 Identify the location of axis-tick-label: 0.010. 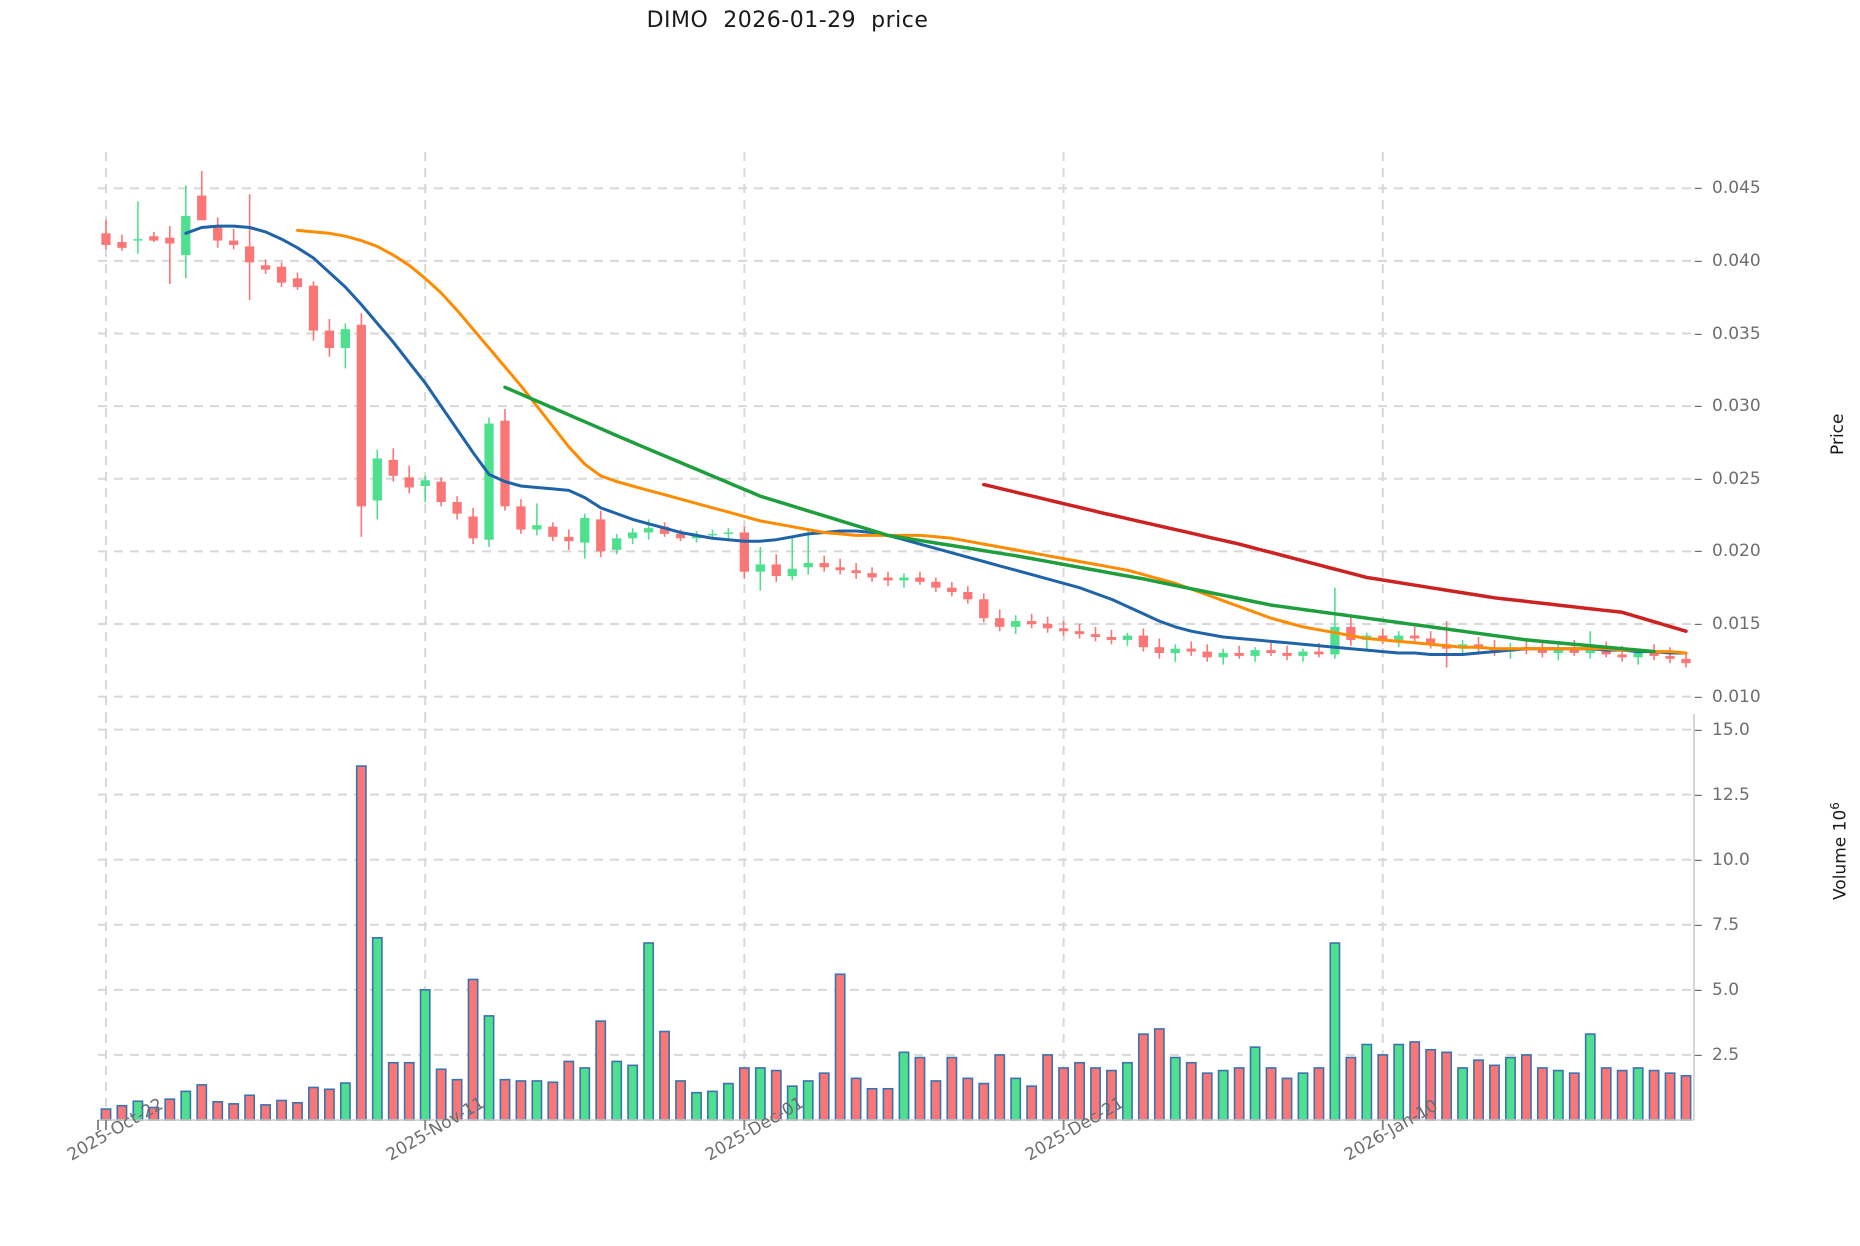
(1736, 696).